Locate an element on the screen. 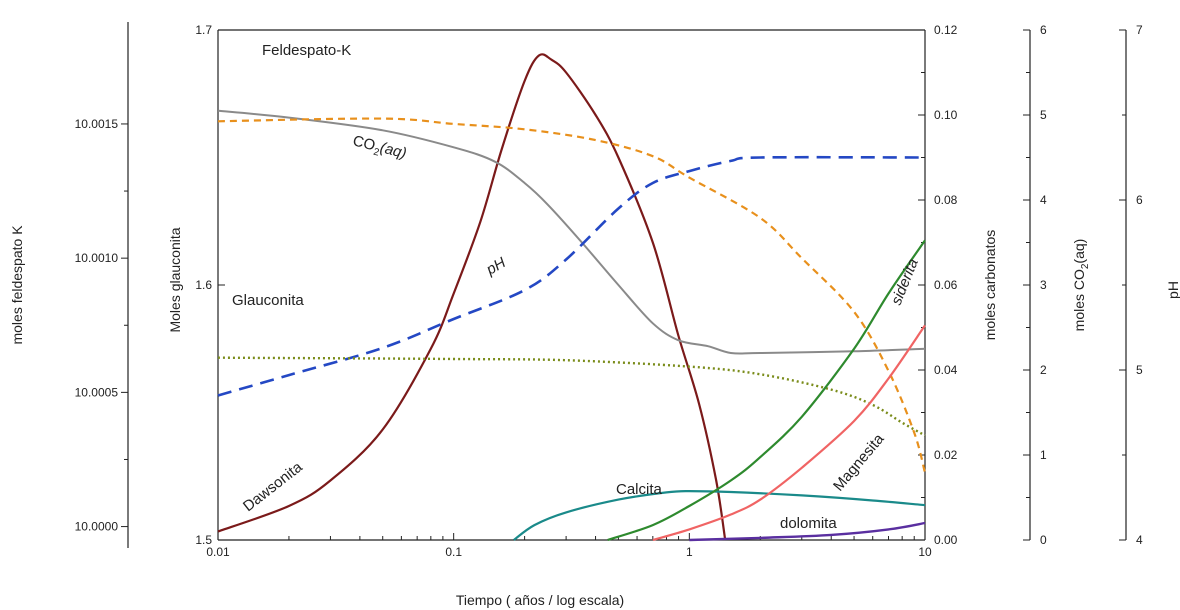 This screenshot has height=610, width=1180. glauconita-axis-title: Moles glauconita is located at coordinates (175, 279).